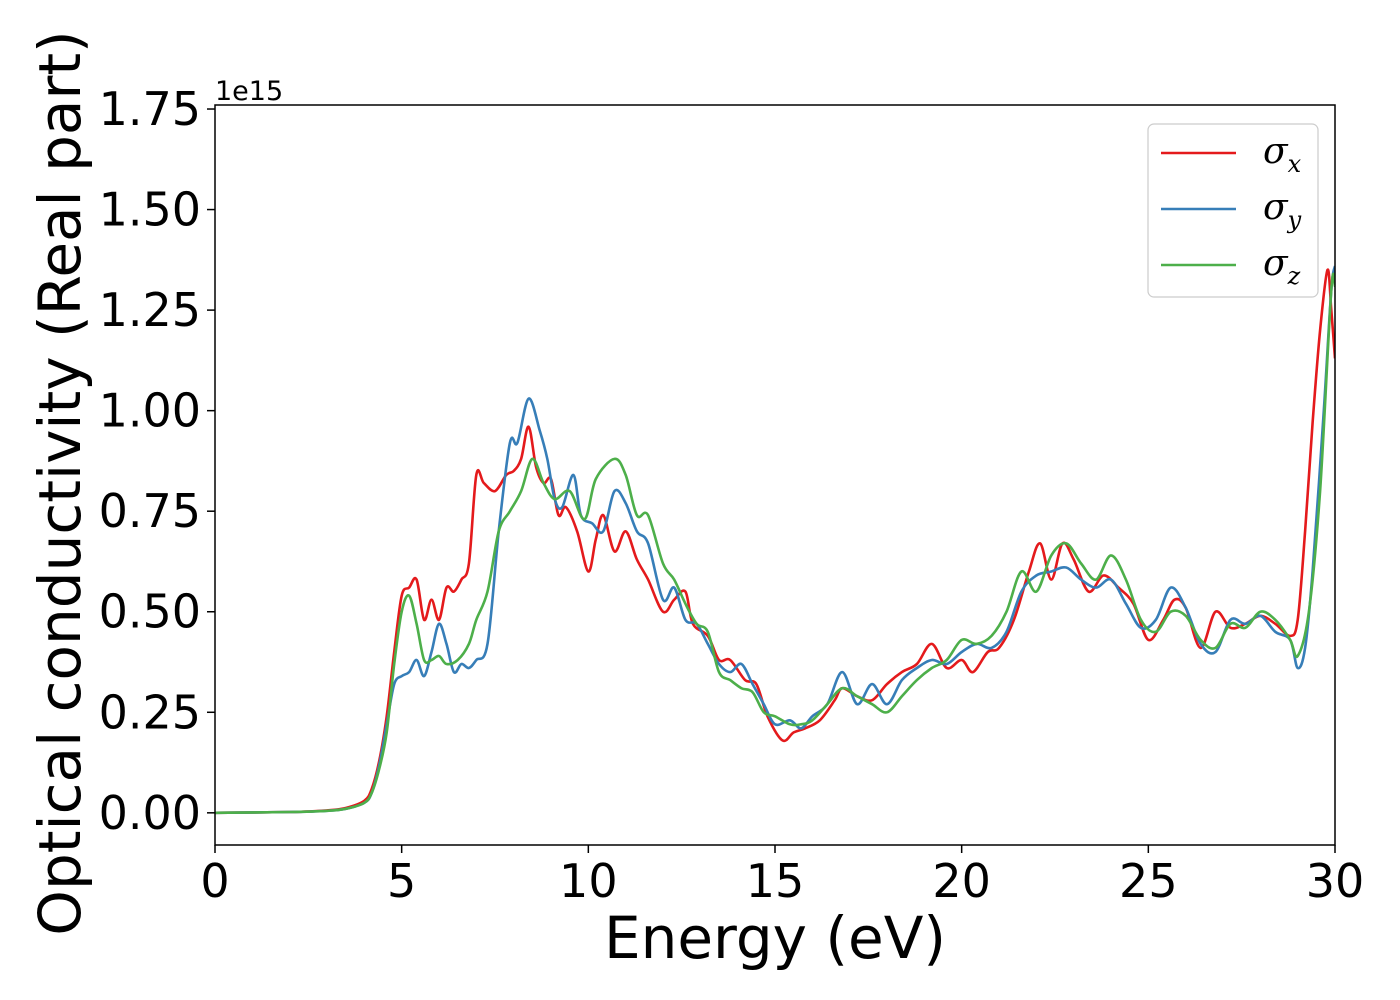 Image resolution: width=1400 pixels, height=1000 pixels. I want to click on legend: σx σy σz, so click(1233, 210).